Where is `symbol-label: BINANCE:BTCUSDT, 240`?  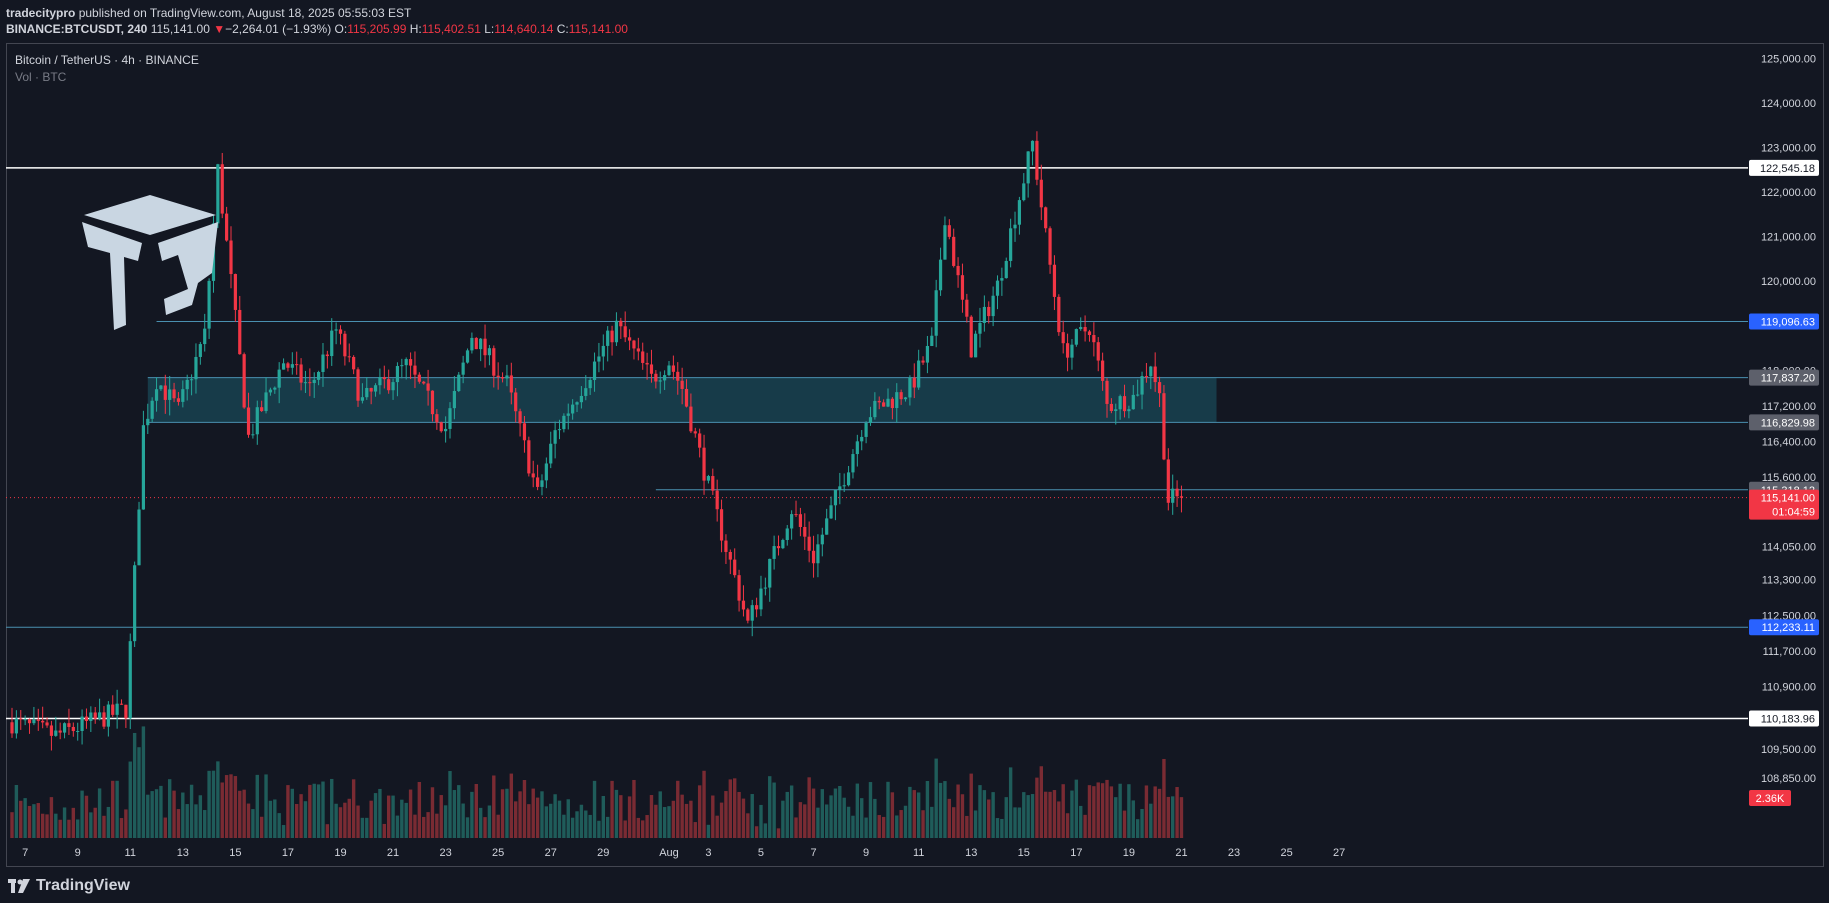 symbol-label: BINANCE:BTCUSDT, 240 is located at coordinates (77, 29).